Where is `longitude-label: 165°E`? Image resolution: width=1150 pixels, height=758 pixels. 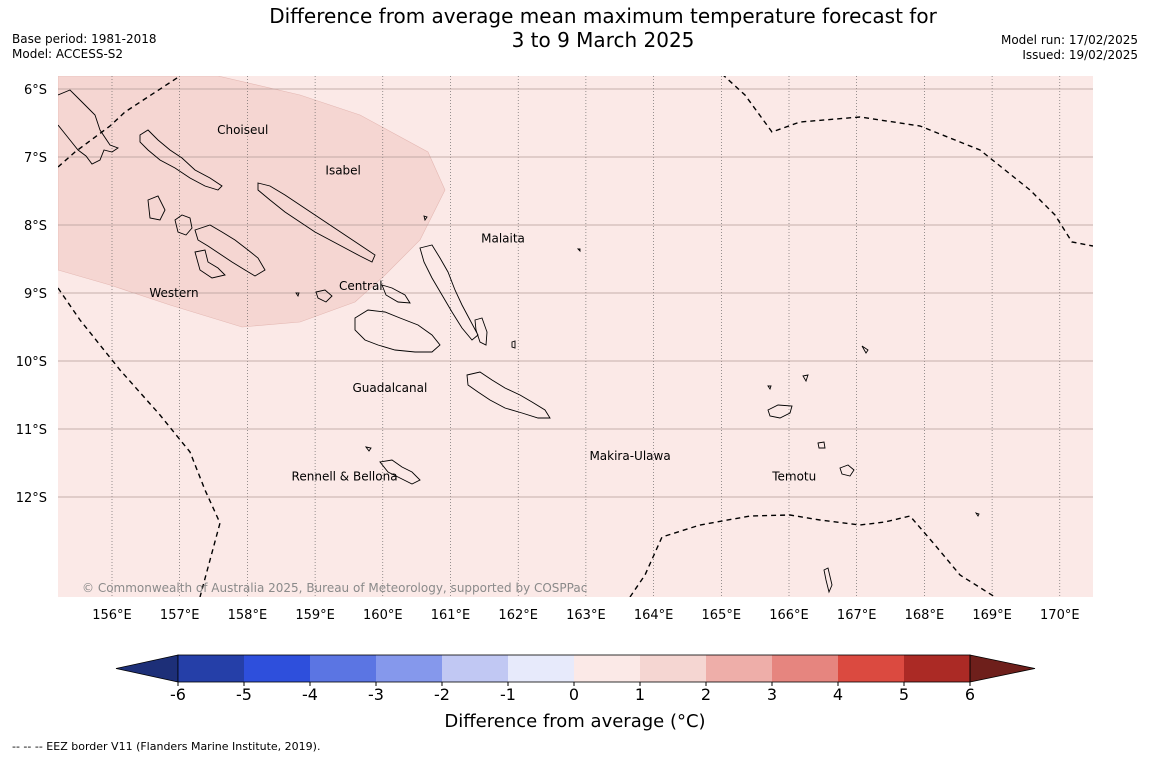 longitude-label: 165°E is located at coordinates (722, 615).